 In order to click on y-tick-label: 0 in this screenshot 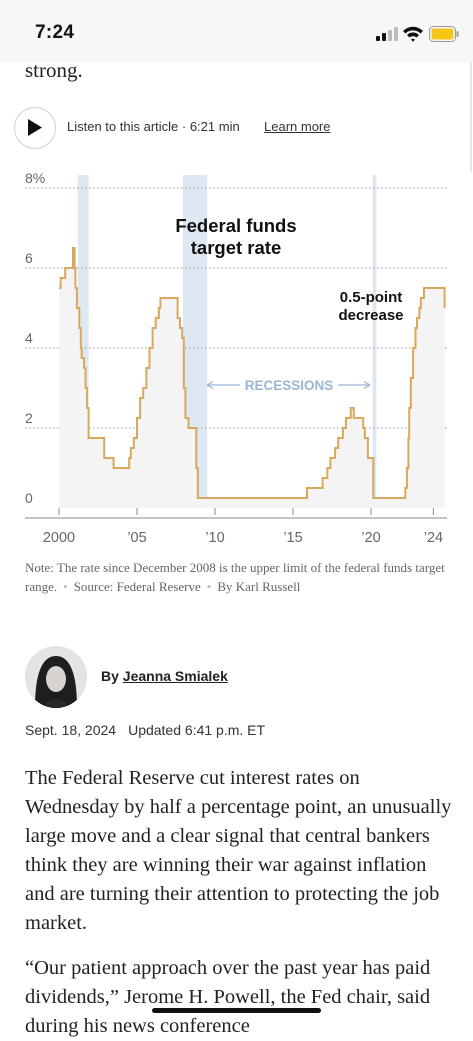, I will do `click(29, 498)`.